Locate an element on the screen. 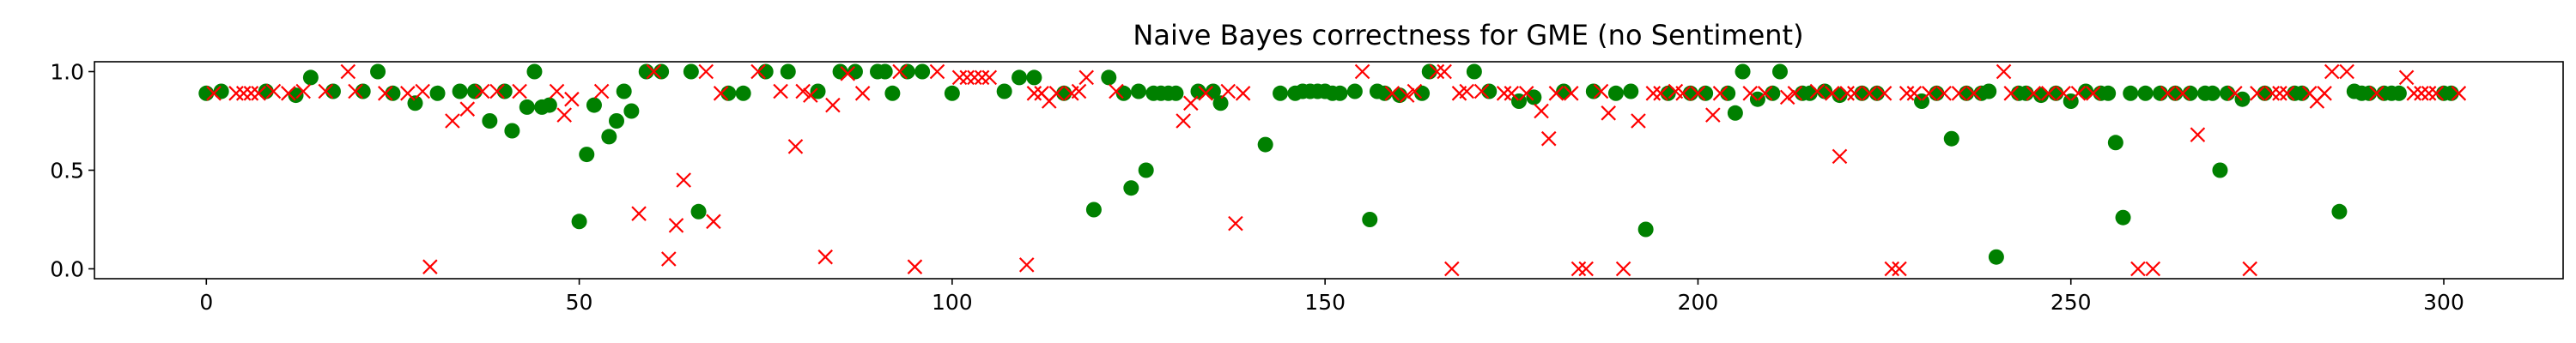 The height and width of the screenshot is (343, 2576). x-tick-label: 200 is located at coordinates (1698, 302).